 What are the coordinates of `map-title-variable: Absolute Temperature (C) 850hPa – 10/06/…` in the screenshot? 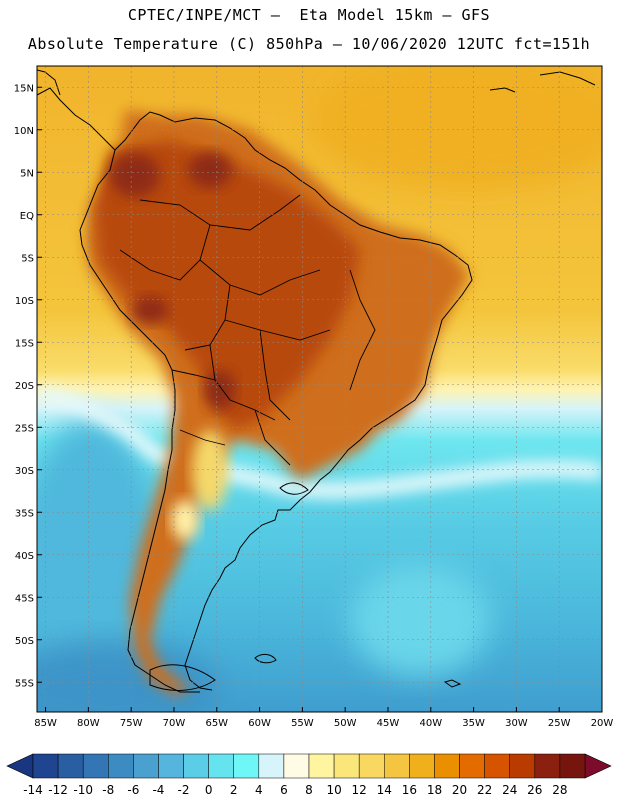 It's located at (309, 44).